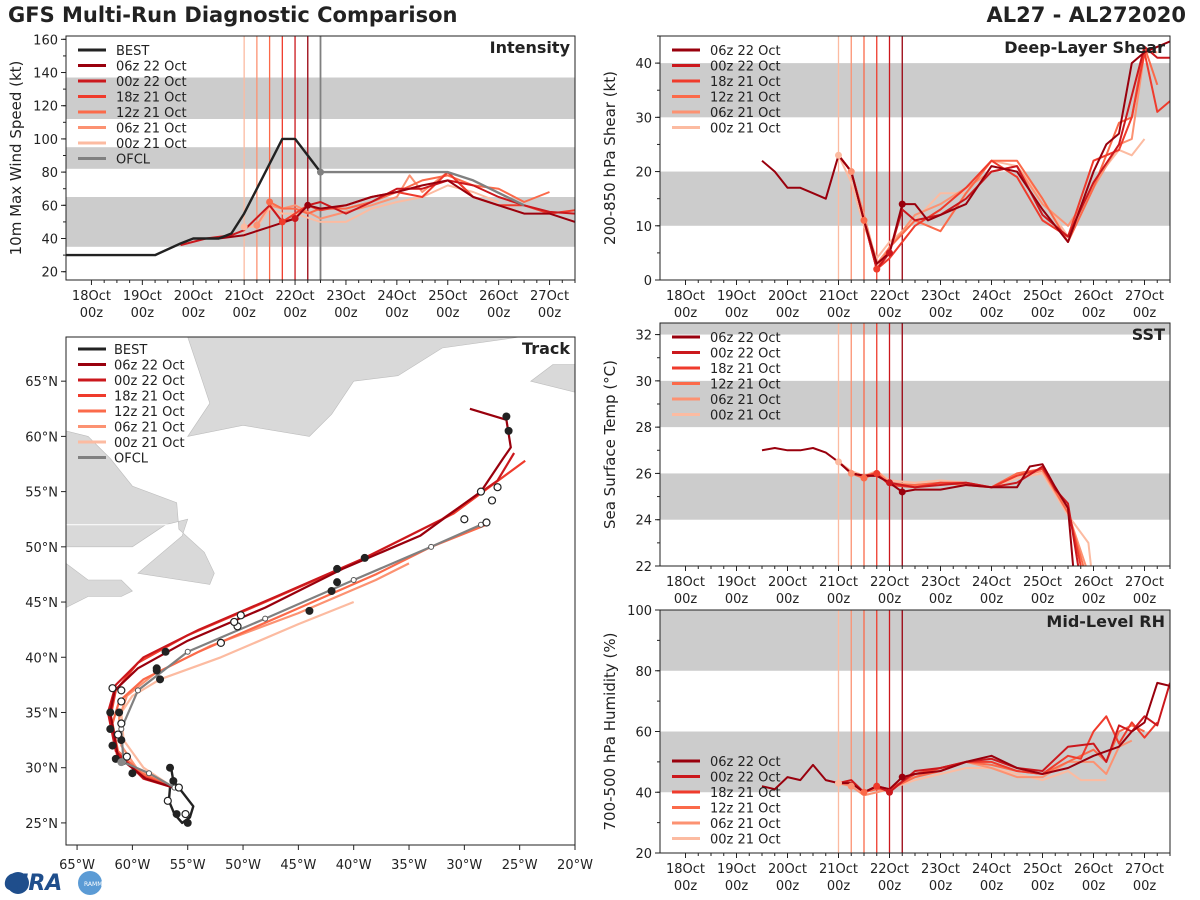 This screenshot has height=900, width=1200. Describe the element at coordinates (1086, 15) in the screenshot. I see `storm-id: AL27 - AL272020` at that location.